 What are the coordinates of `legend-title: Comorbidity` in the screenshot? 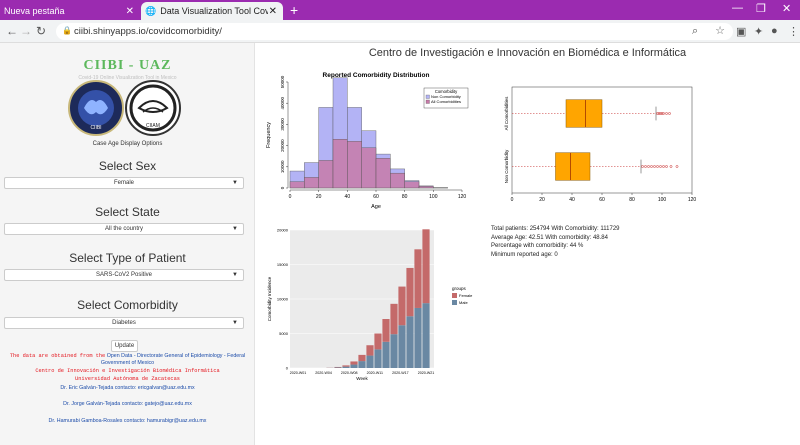 It's located at (446, 91).